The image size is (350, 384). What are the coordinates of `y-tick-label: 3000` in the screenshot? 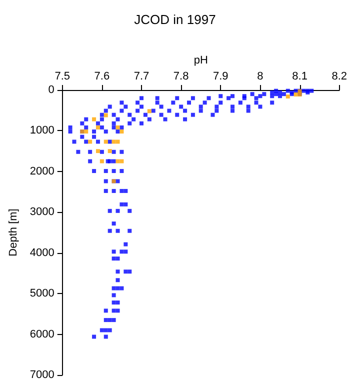 It's located at (42, 212).